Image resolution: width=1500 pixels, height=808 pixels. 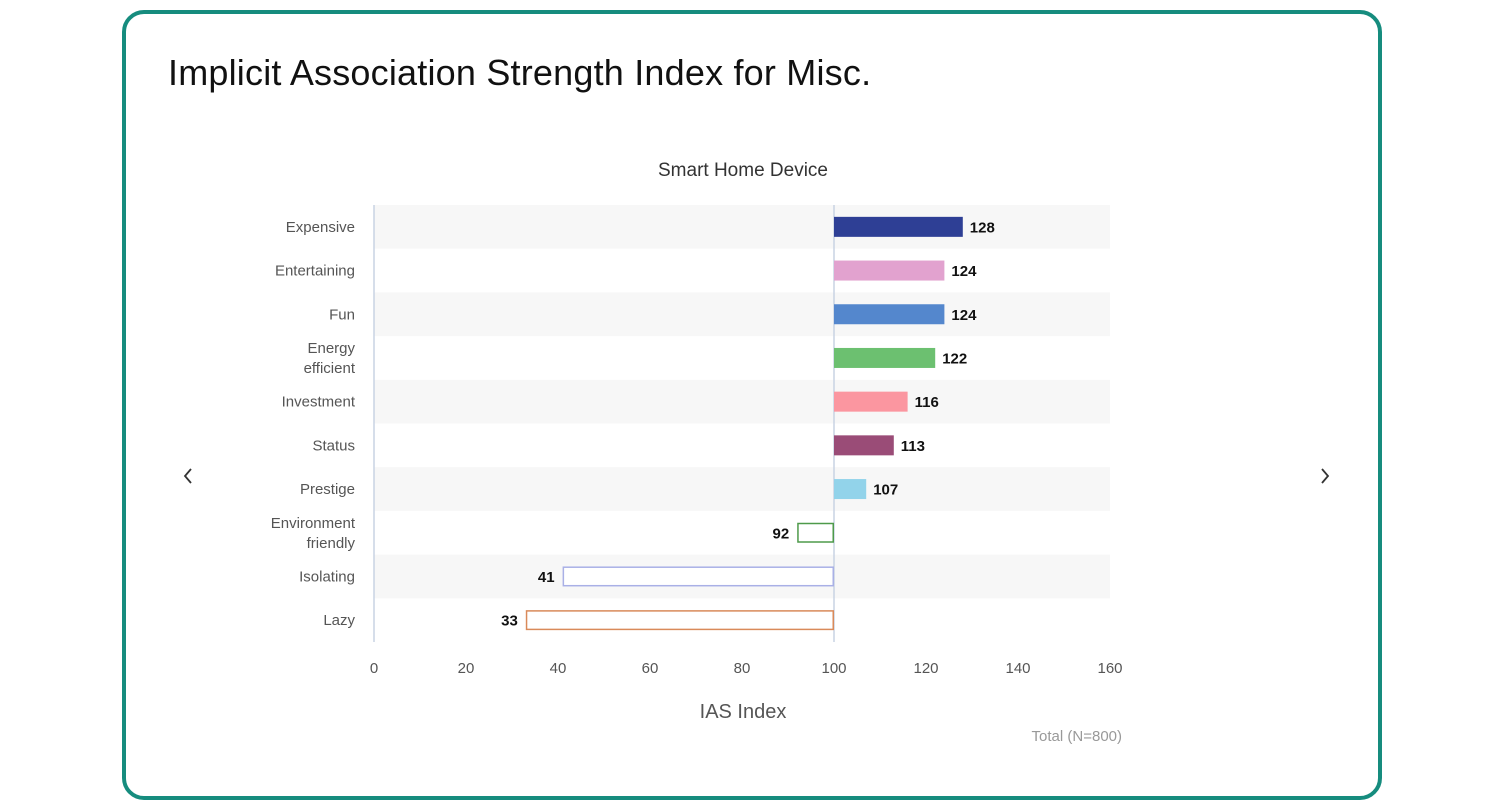 What do you see at coordinates (546, 577) in the screenshot?
I see `bar-value-label: 41` at bounding box center [546, 577].